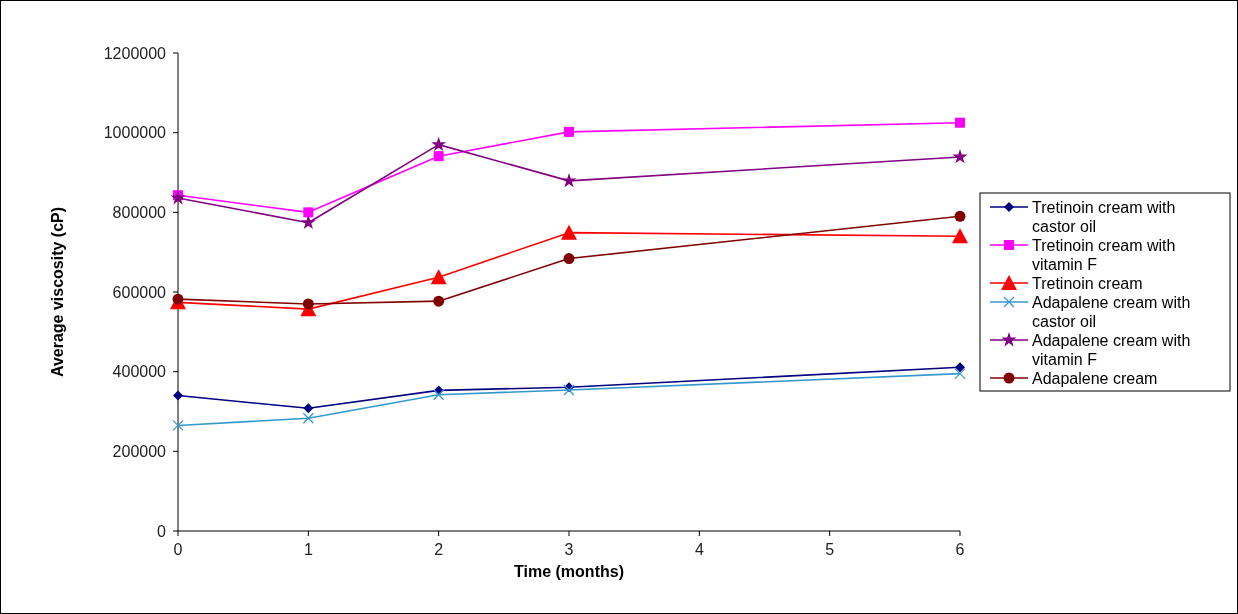 Image resolution: width=1238 pixels, height=614 pixels. I want to click on y-axis-title: Average viscosity (cP), so click(57, 292).